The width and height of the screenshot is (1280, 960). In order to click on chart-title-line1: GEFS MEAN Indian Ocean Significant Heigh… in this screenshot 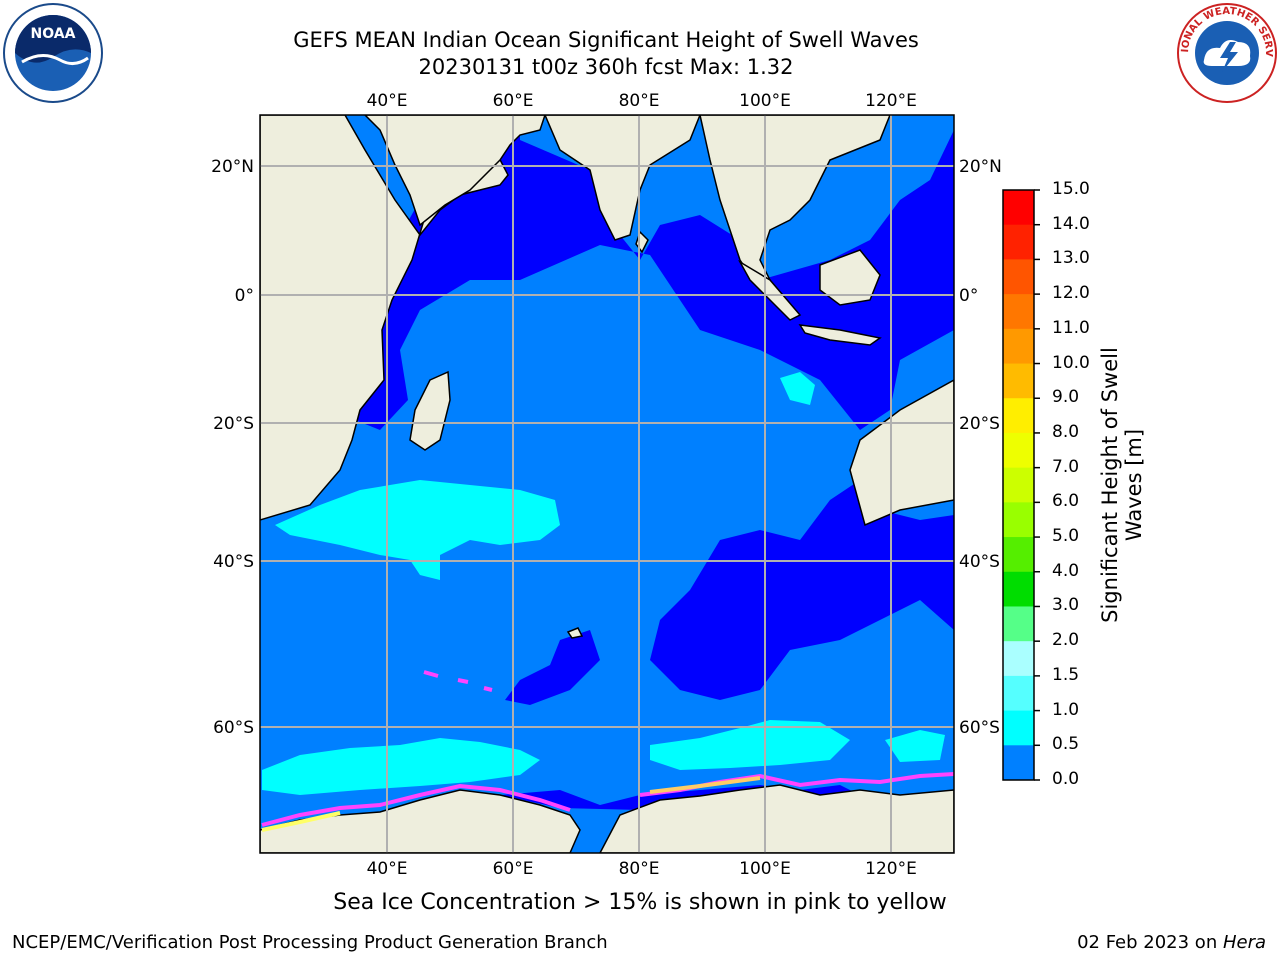, I will do `click(606, 40)`.